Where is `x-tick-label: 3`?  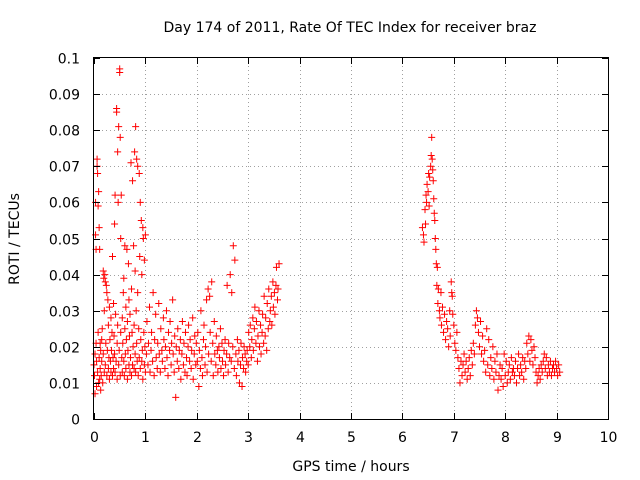 x-tick-label: 3 is located at coordinates (248, 438).